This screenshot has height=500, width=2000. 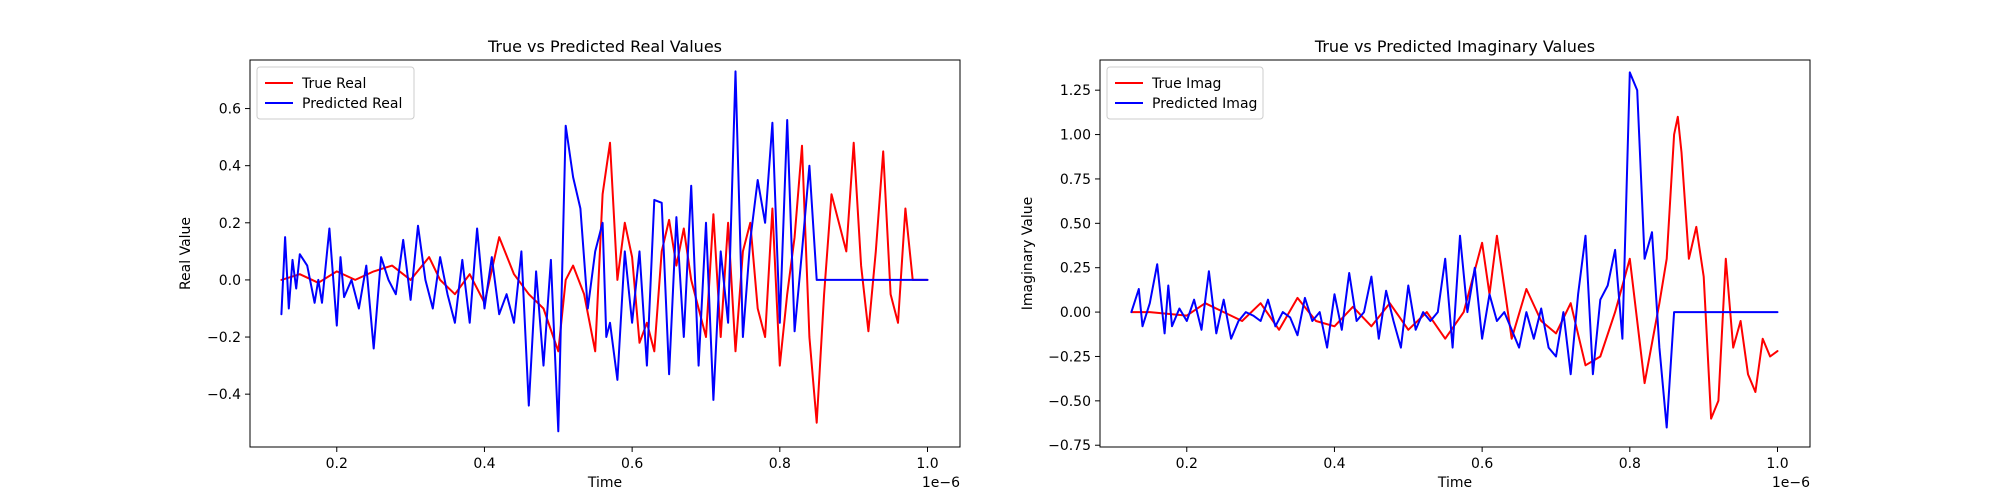 I want to click on legend-label: Predicted Real, so click(x=352, y=104).